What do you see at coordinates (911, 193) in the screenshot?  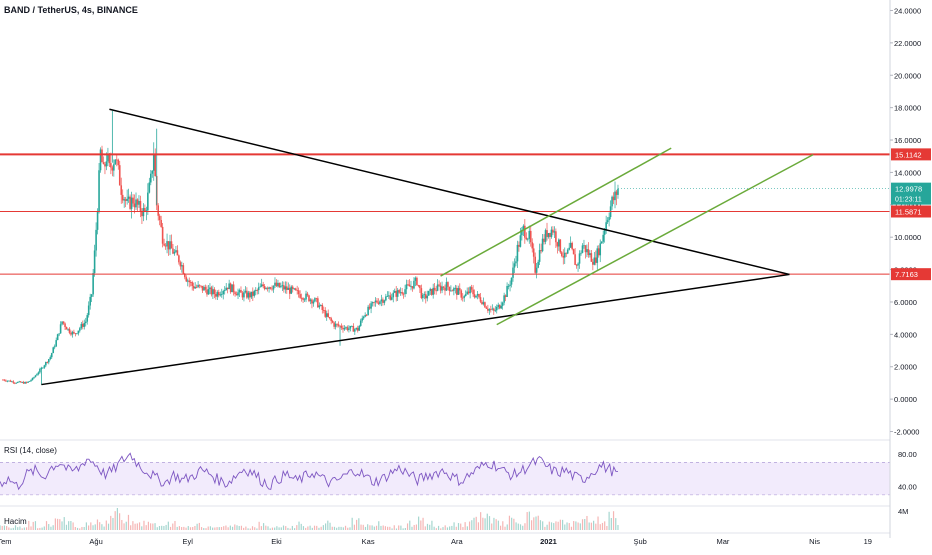 I see `current-price-badge` at bounding box center [911, 193].